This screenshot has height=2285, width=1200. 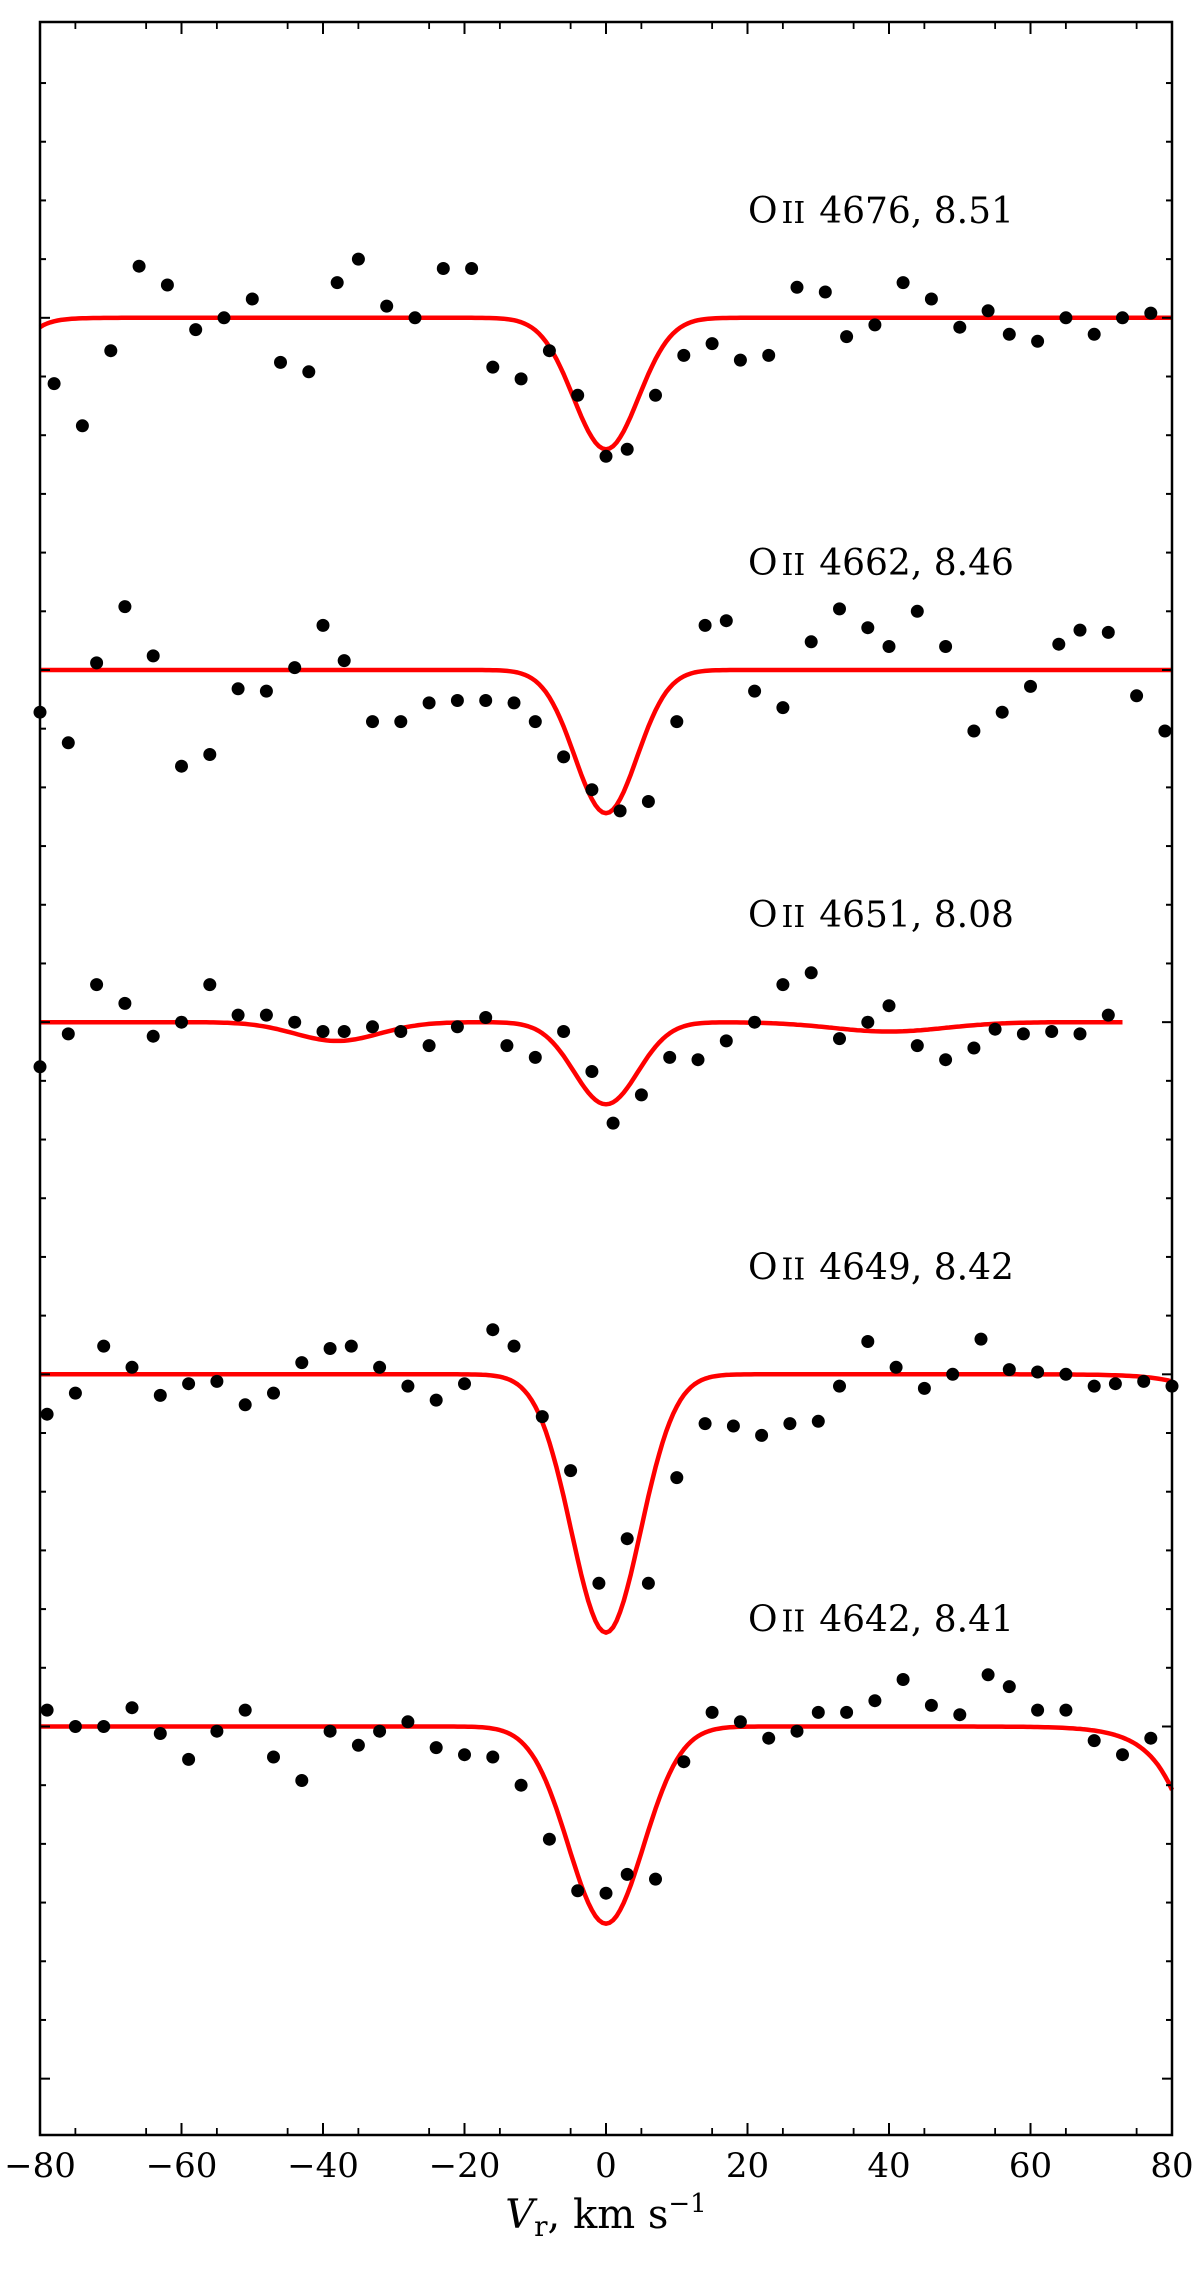 I want to click on x-axis-title: Vr, km s−1, so click(x=605, y=2216).